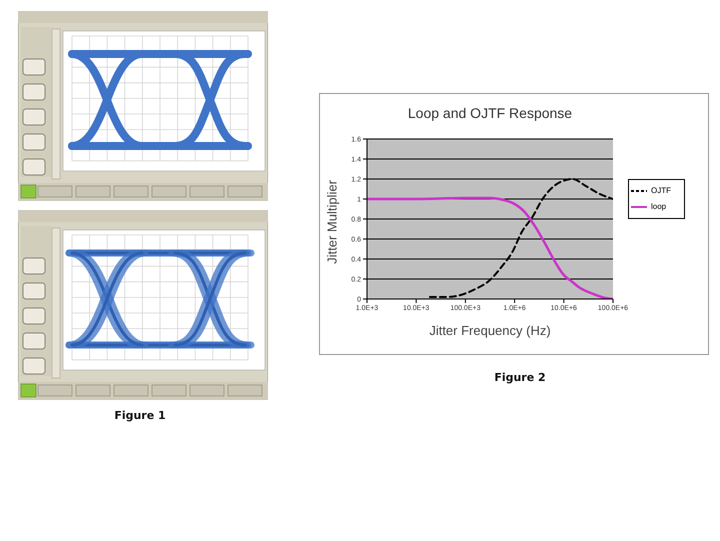 The image size is (720, 541). What do you see at coordinates (490, 113) in the screenshot?
I see `chart-title: Loop and OJTF Response` at bounding box center [490, 113].